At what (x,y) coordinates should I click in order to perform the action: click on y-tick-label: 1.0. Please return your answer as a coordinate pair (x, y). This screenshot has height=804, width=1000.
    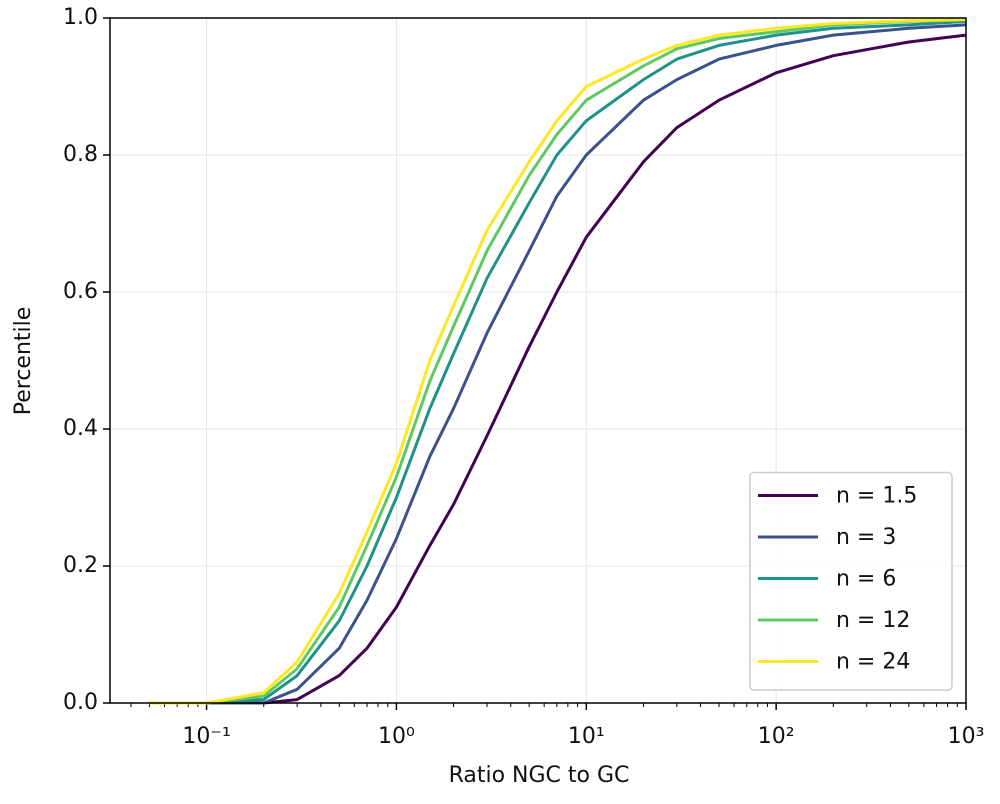
    Looking at the image, I should click on (80, 17).